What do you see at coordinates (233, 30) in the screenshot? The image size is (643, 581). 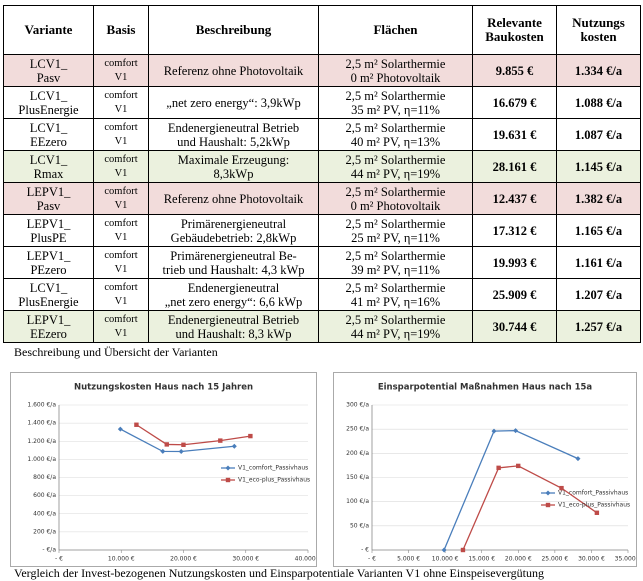 I see `header-cell: Beschreibung` at bounding box center [233, 30].